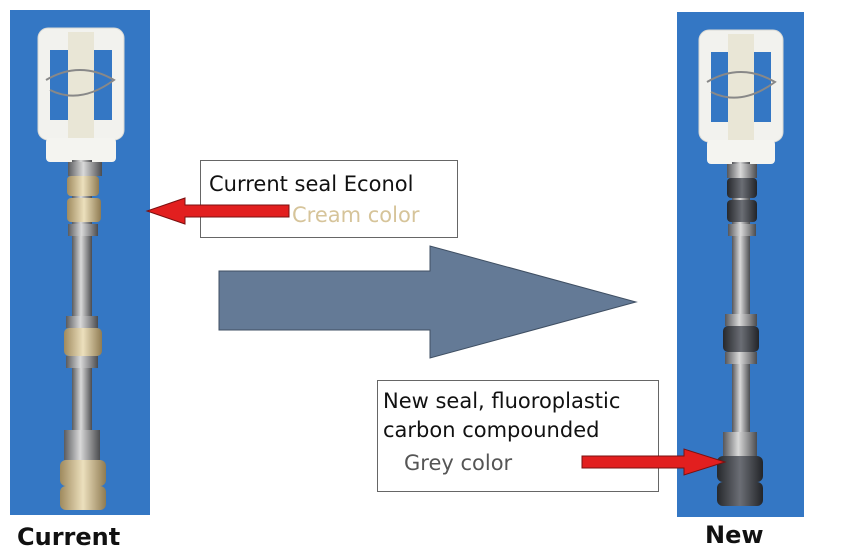 This screenshot has width=851, height=551. I want to click on new-seal-color-label: Grey color, so click(458, 463).